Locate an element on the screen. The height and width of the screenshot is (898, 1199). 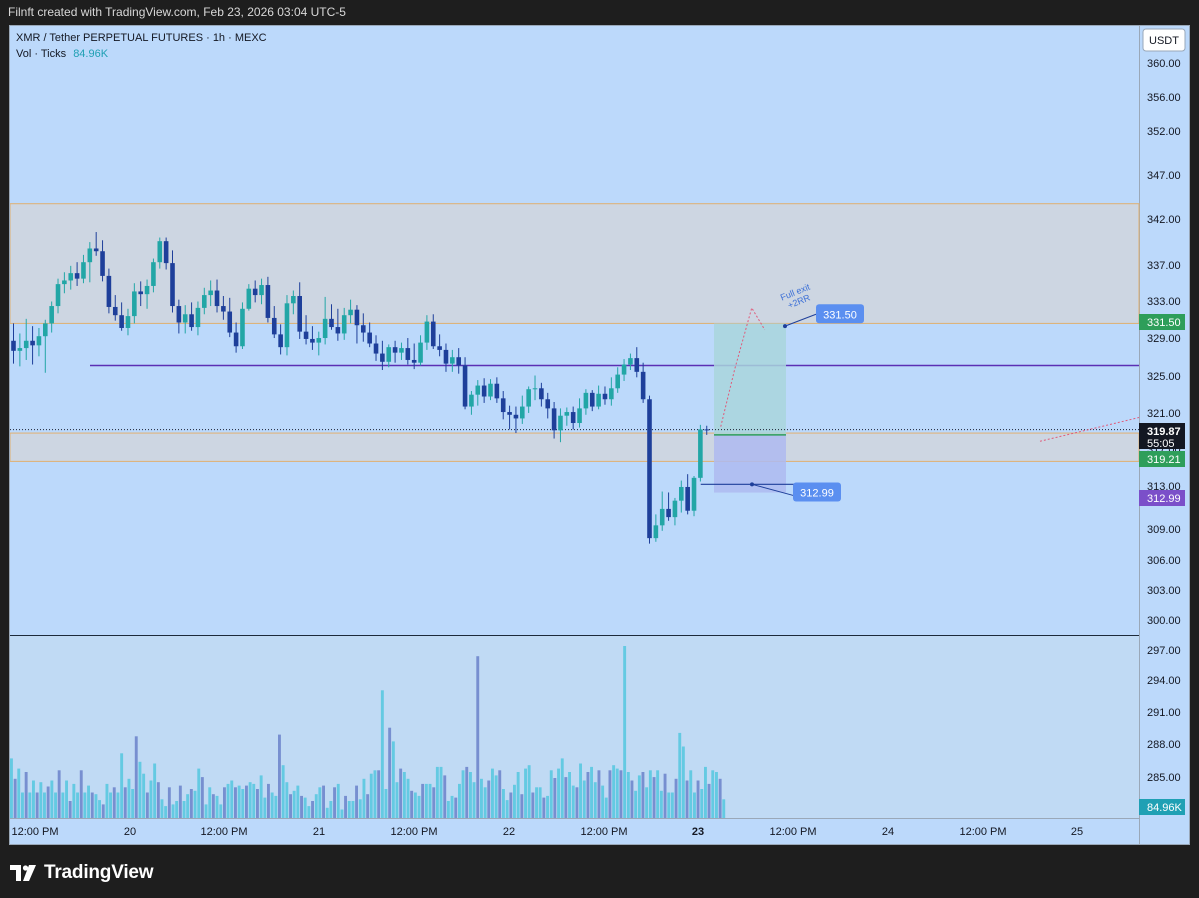
price-tick-label: 294.00 is located at coordinates (1164, 681).